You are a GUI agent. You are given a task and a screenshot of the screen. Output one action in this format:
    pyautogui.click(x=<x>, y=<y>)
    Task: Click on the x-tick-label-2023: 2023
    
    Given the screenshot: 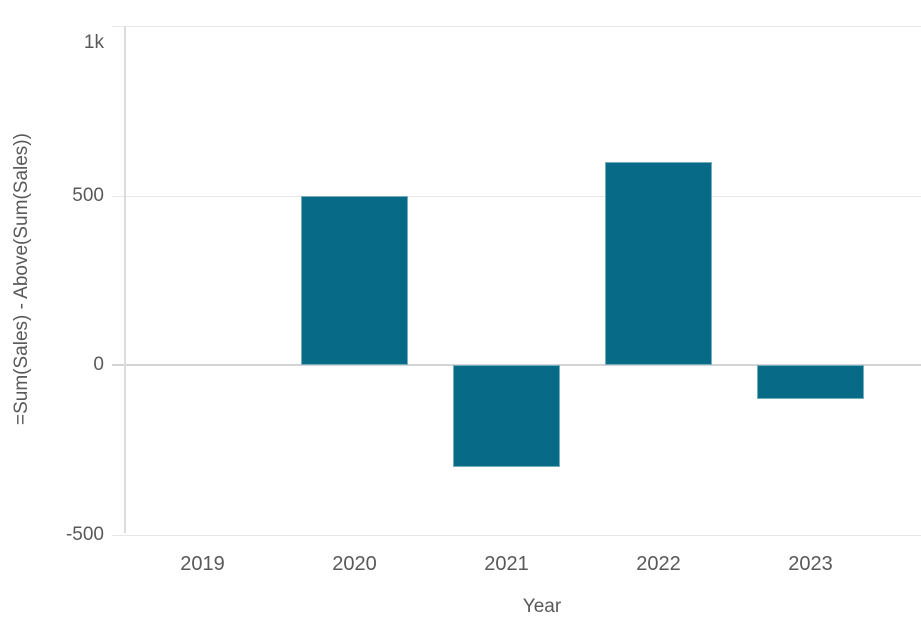 What is the action you would take?
    pyautogui.click(x=810, y=564)
    